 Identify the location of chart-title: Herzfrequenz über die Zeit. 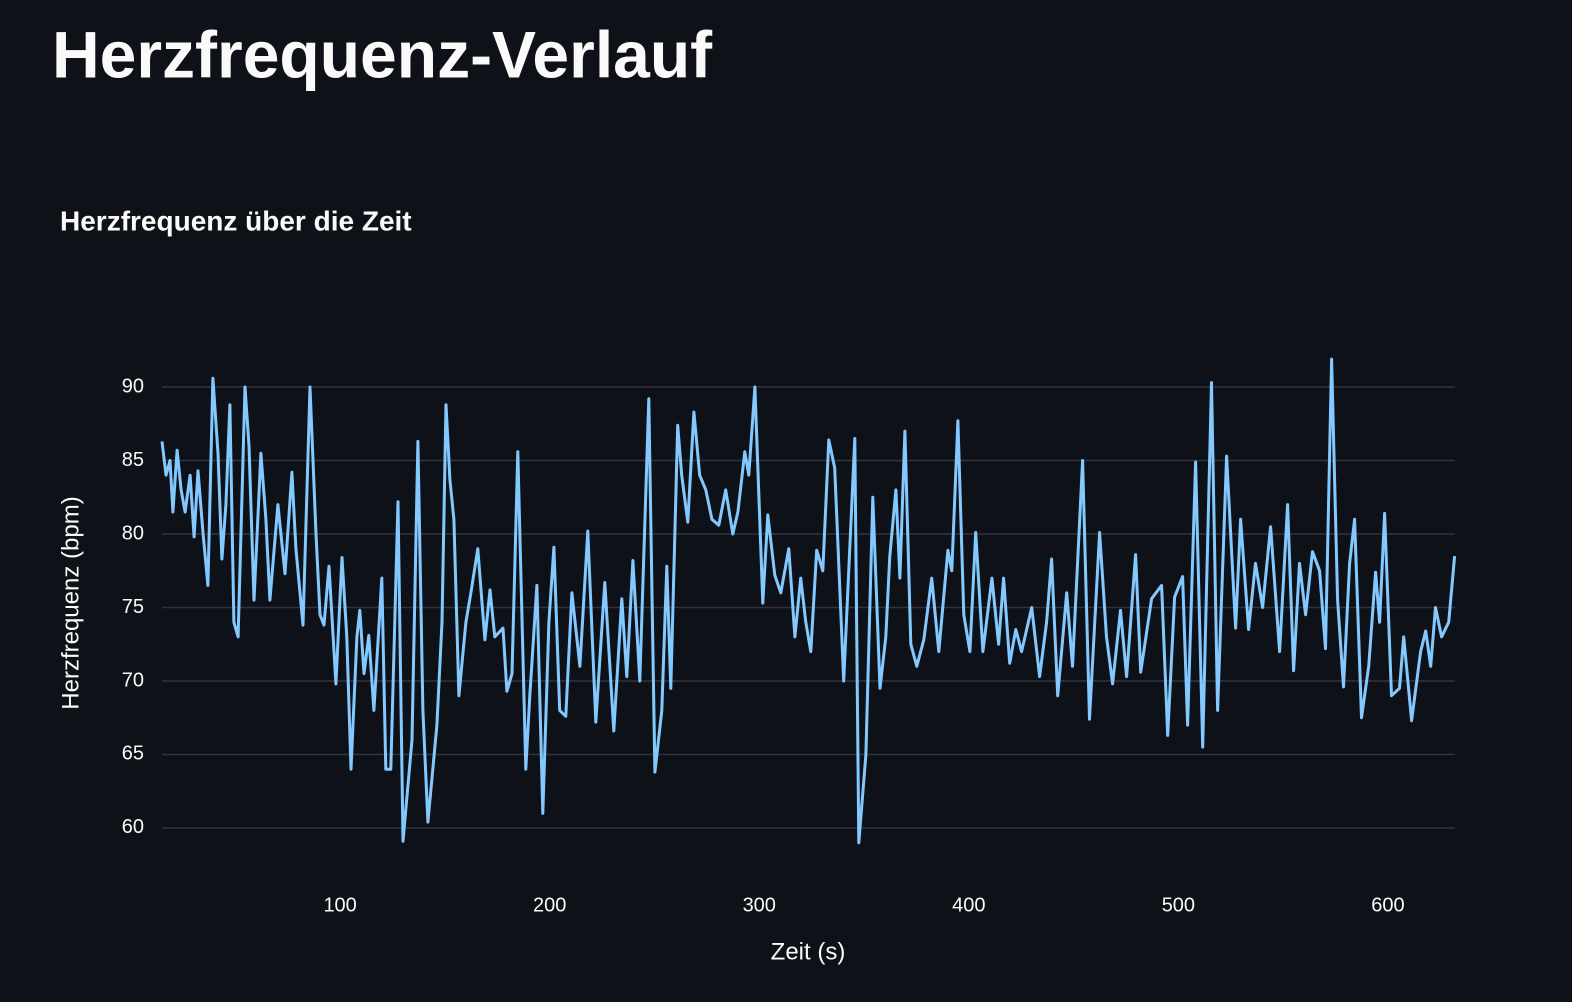
(236, 220).